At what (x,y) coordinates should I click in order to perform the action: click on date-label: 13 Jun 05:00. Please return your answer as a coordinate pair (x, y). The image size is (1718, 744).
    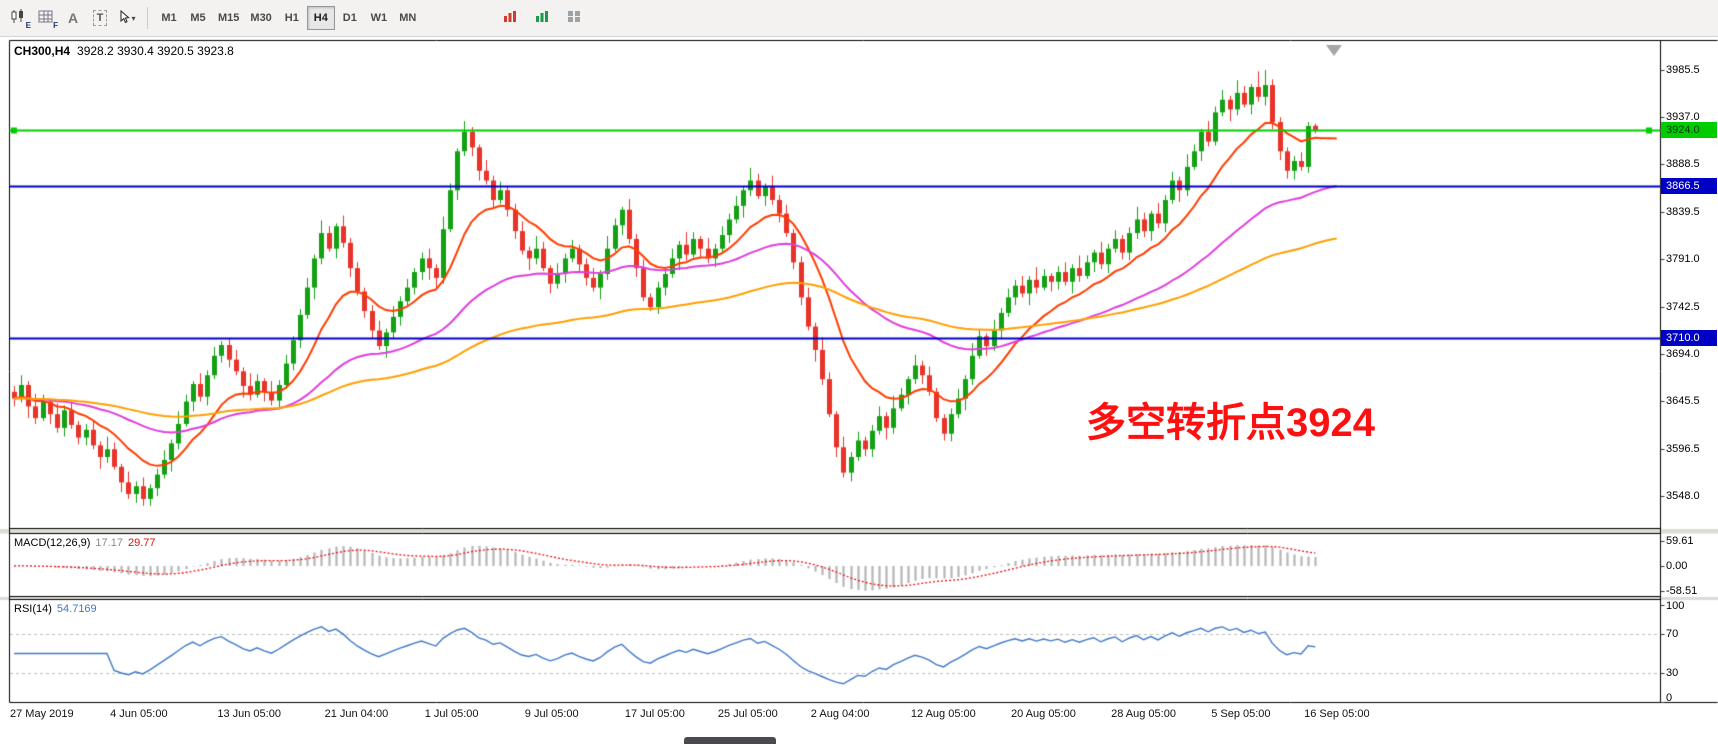
    Looking at the image, I should click on (249, 714).